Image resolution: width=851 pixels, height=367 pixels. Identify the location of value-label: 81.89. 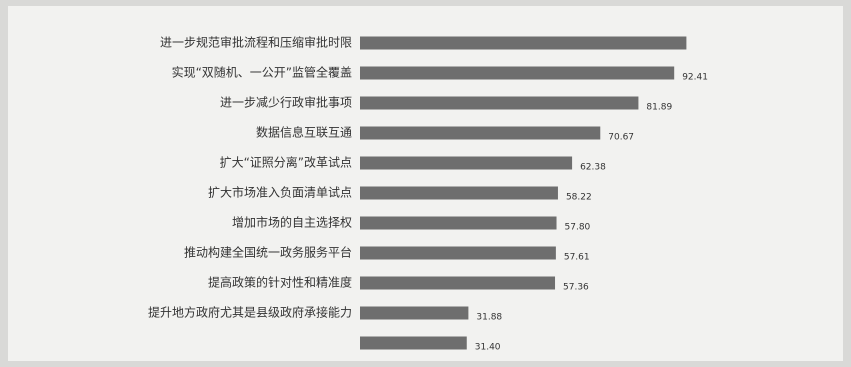
(659, 108).